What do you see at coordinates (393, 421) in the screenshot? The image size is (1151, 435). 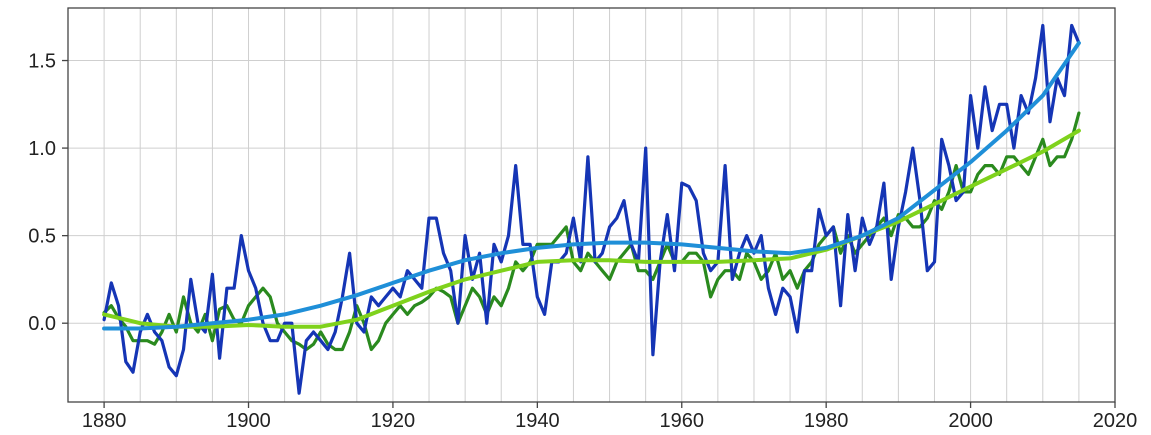 I see `x-tick-label: 1920` at bounding box center [393, 421].